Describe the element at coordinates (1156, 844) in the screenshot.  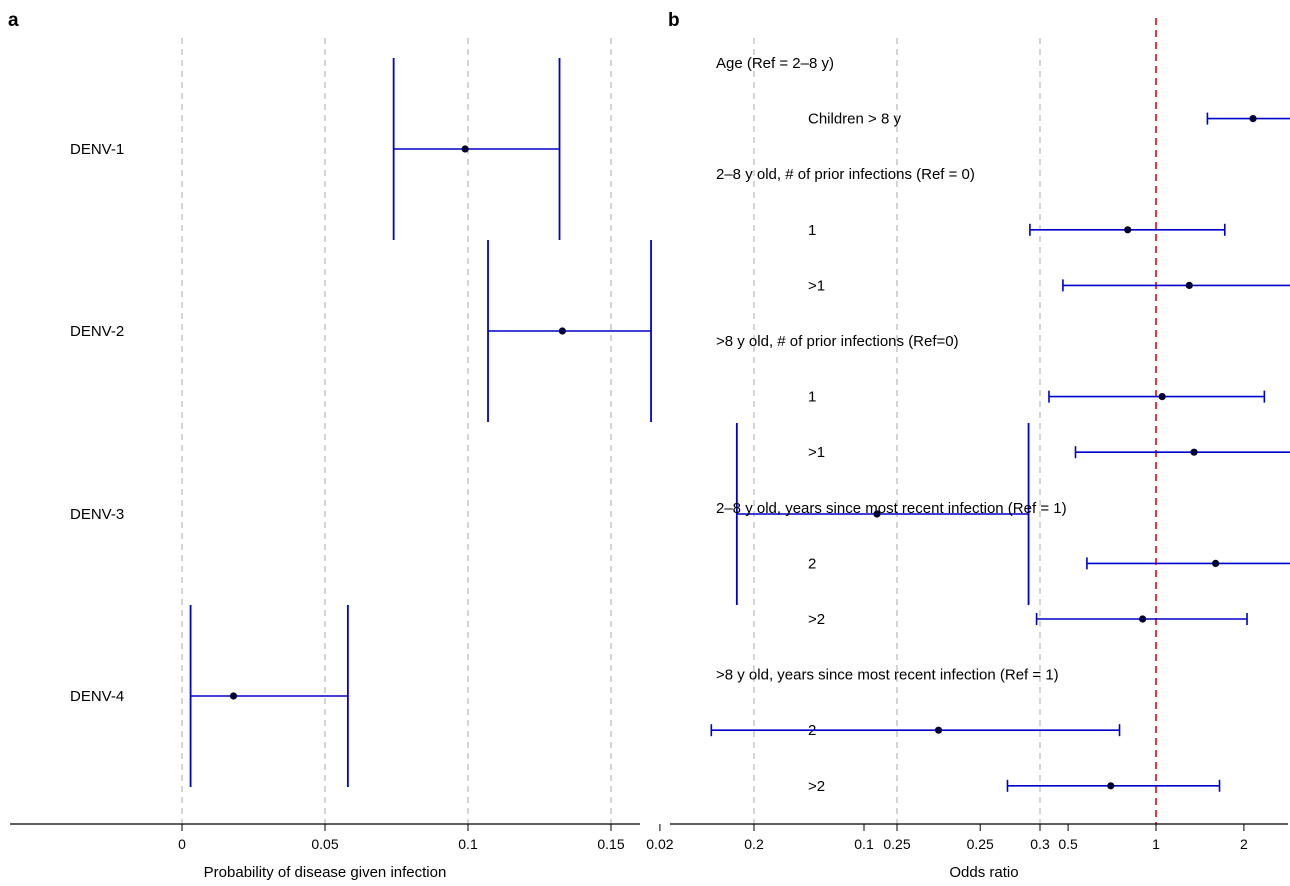
I see `panel-b-x-tick-label: 1` at that location.